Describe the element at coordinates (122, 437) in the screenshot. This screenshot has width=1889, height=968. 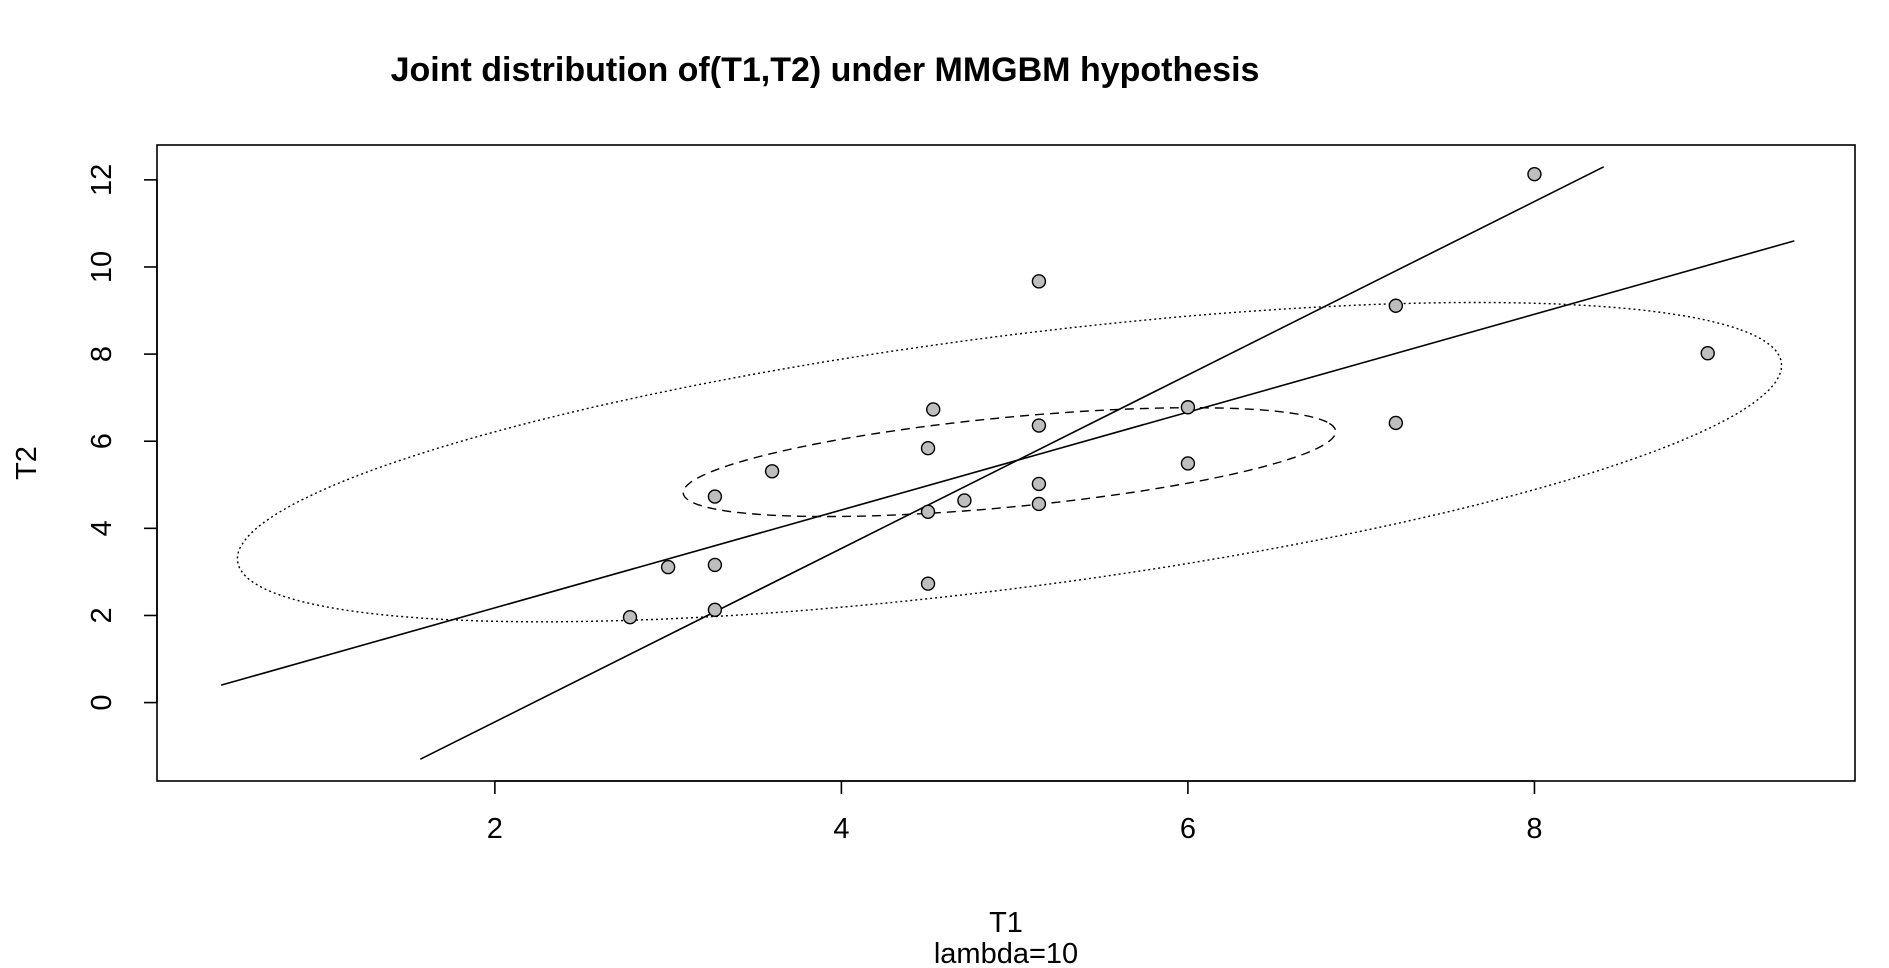
I see `y-axis: 0 2 4 6 8 10 12` at that location.